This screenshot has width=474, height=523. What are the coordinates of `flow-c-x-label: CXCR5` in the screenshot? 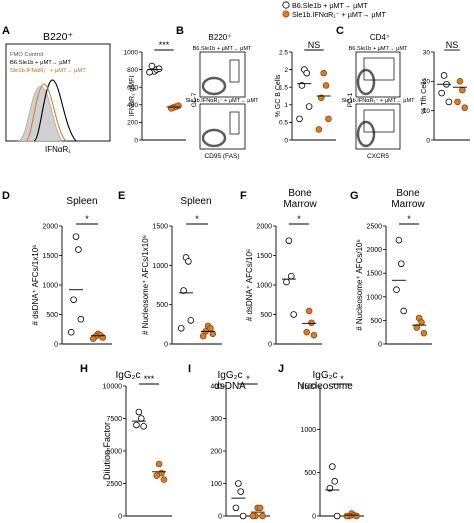 It's located at (378, 156).